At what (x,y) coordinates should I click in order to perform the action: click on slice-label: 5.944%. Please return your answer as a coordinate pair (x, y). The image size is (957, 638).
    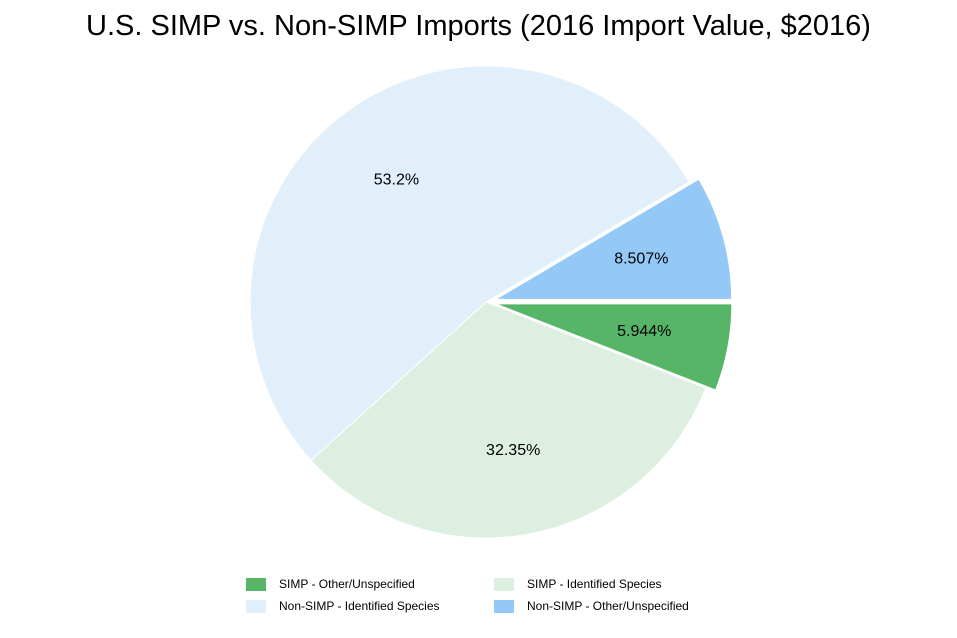
    Looking at the image, I should click on (644, 331).